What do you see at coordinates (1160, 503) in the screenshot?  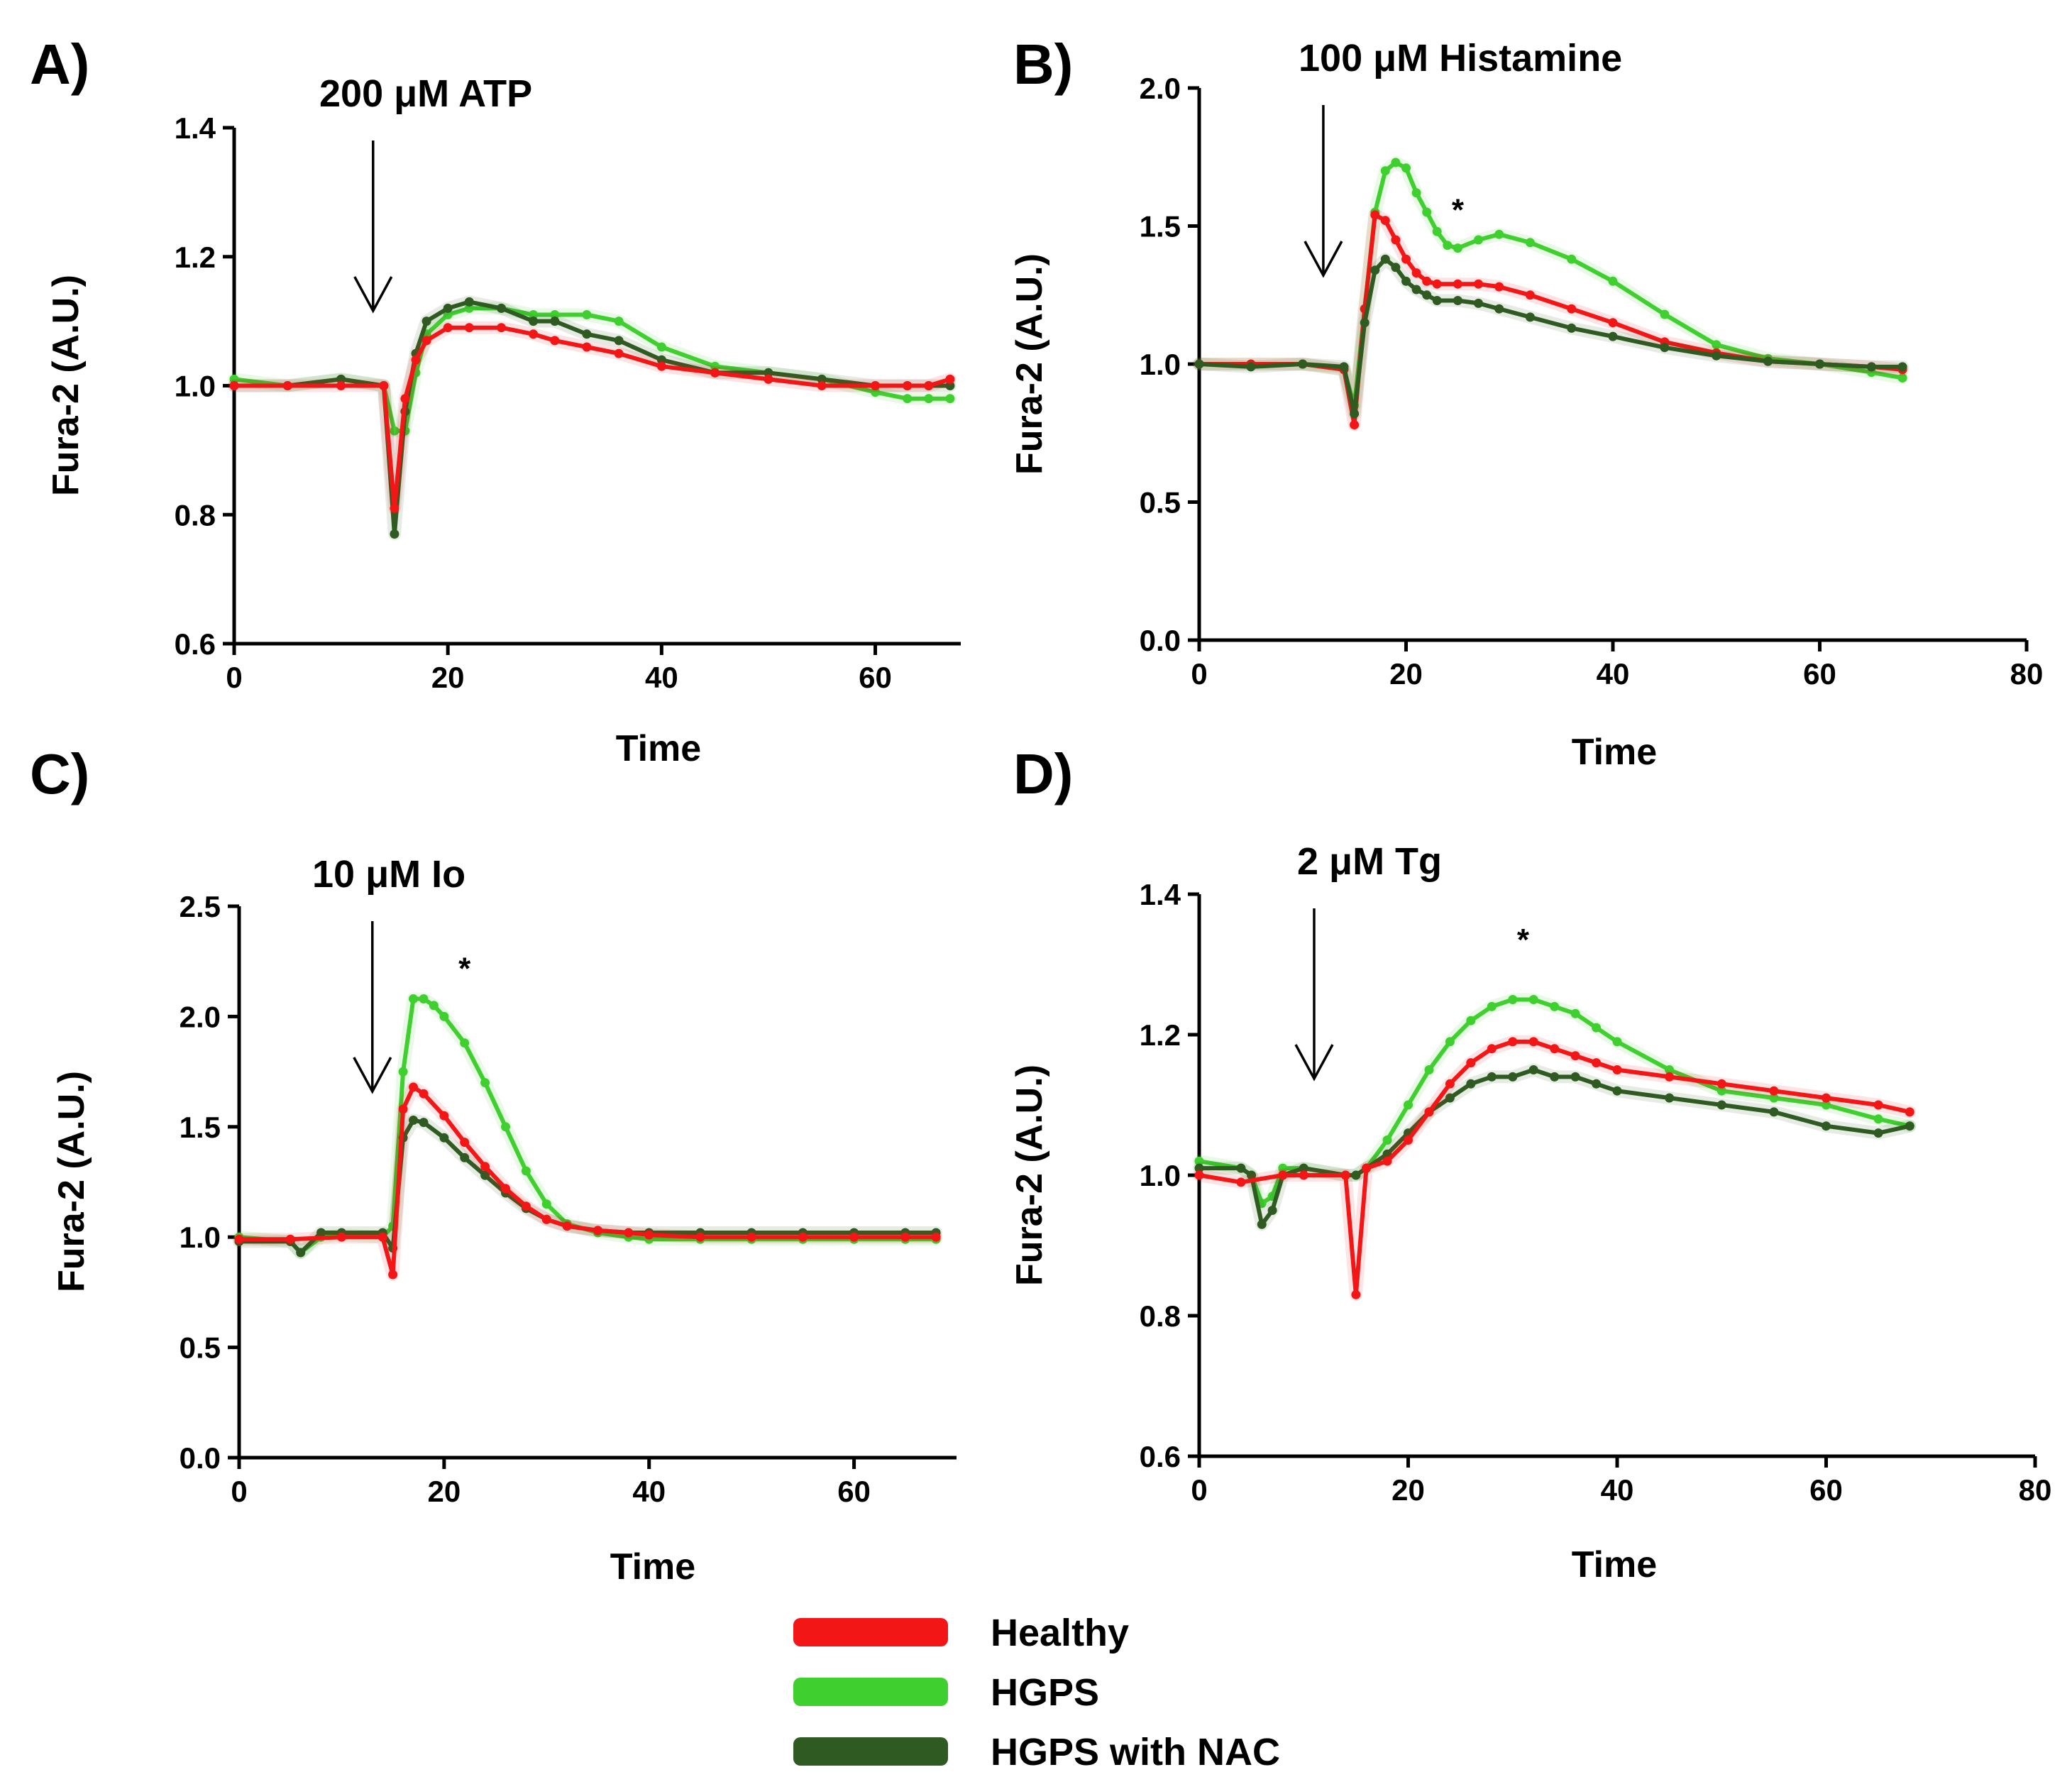 I see `y-tick-label: 0.5` at bounding box center [1160, 503].